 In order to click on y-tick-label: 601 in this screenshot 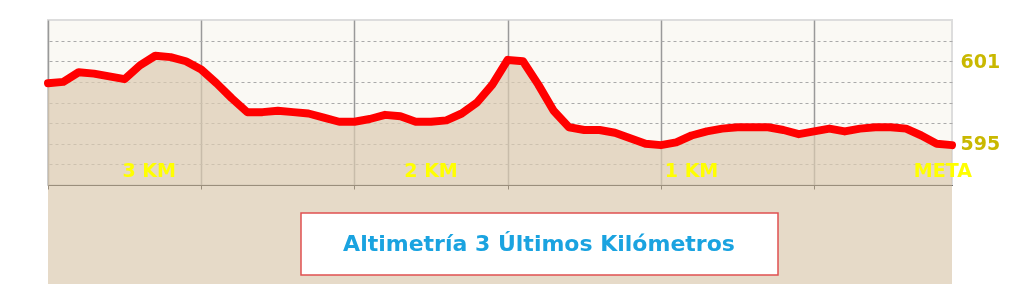, I will do `click(980, 60)`.